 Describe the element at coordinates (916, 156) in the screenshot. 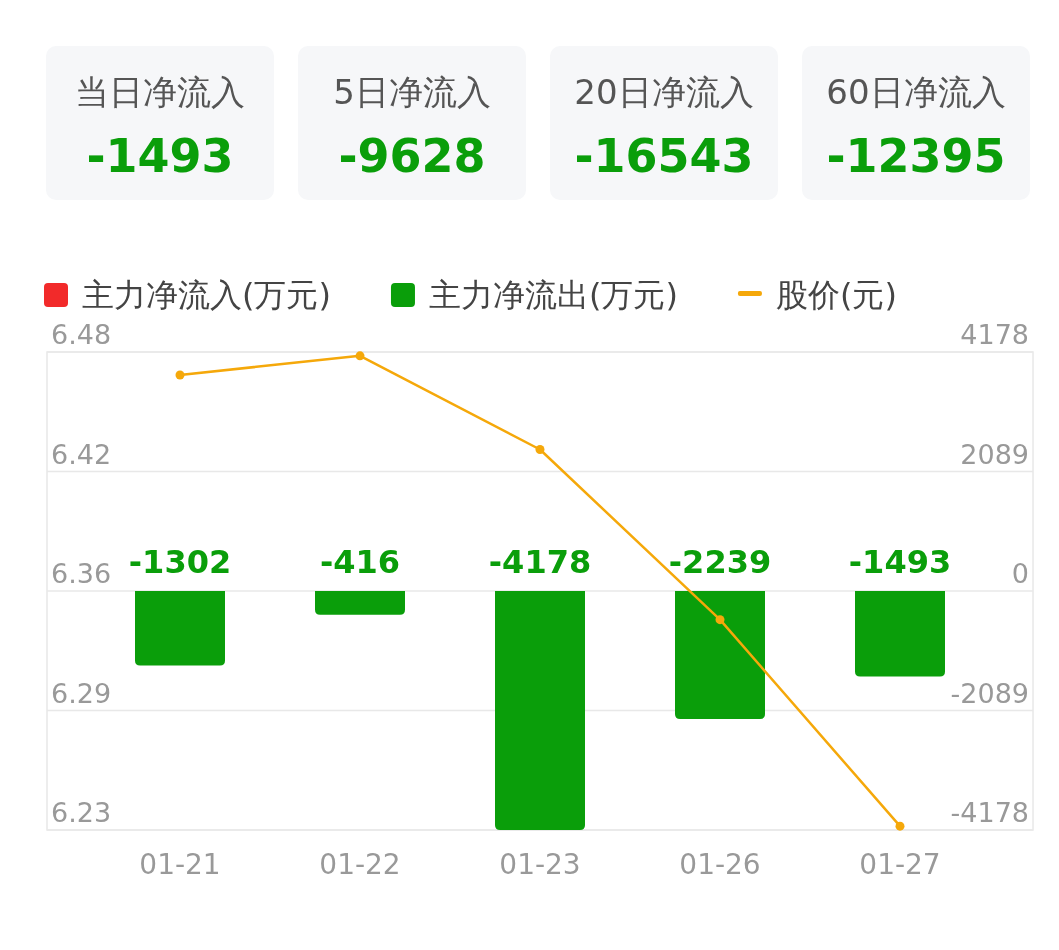

I see `data-label: -12395` at that location.